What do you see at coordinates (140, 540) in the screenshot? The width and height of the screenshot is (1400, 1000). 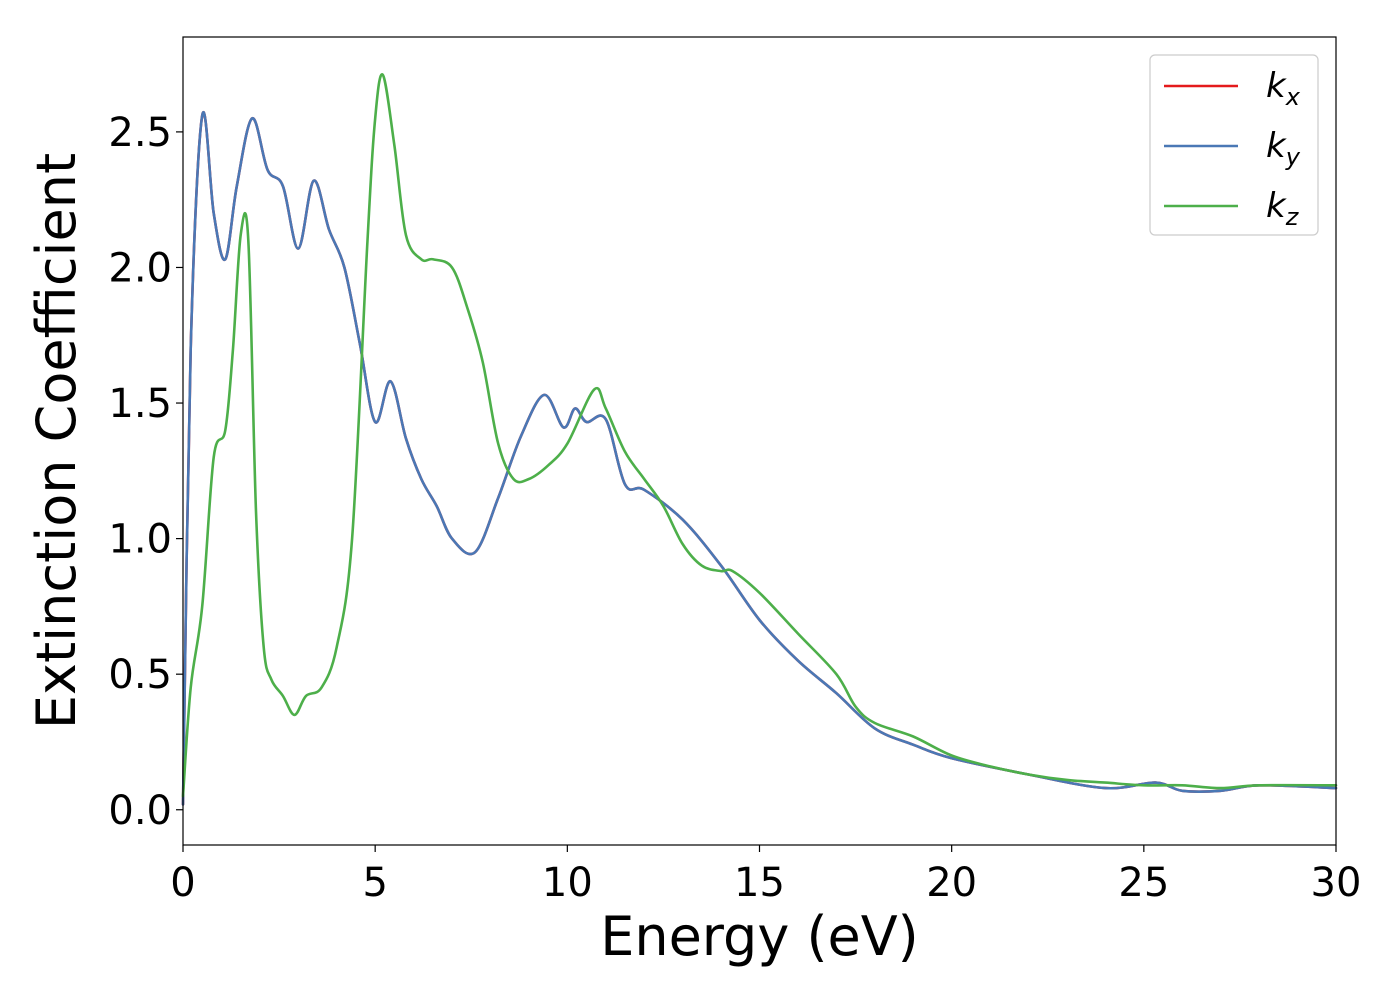 I see `y-tick-label: 1.0` at bounding box center [140, 540].